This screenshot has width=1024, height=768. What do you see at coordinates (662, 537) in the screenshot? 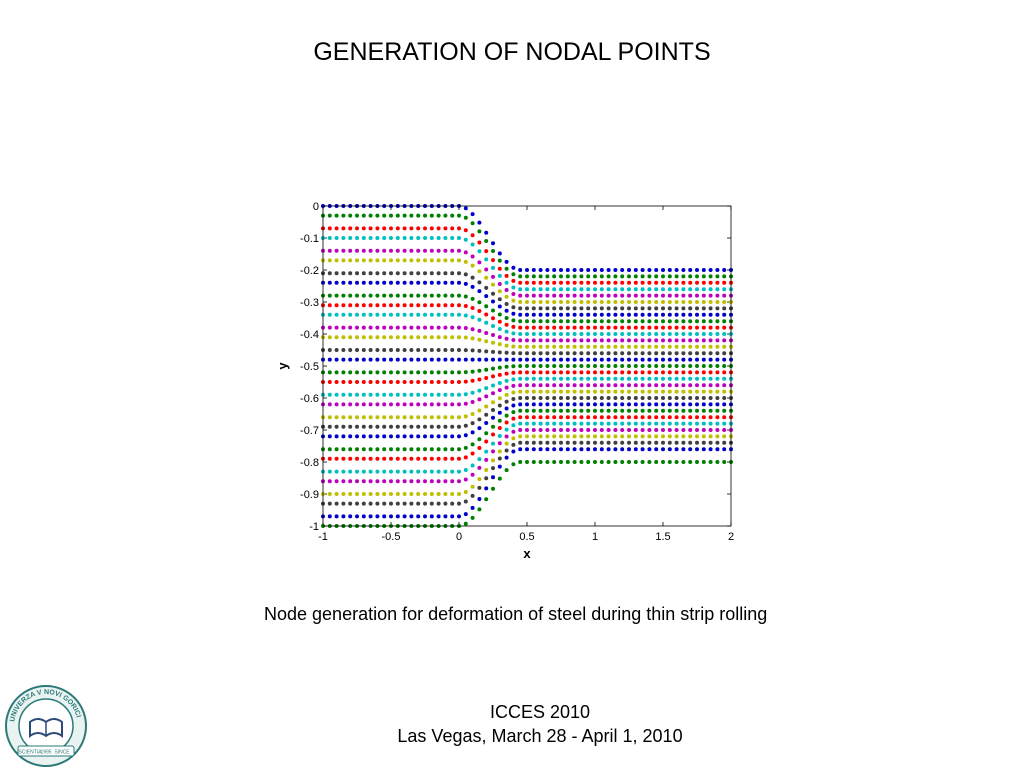
I see `x-tick-label: 1.5` at bounding box center [662, 537].